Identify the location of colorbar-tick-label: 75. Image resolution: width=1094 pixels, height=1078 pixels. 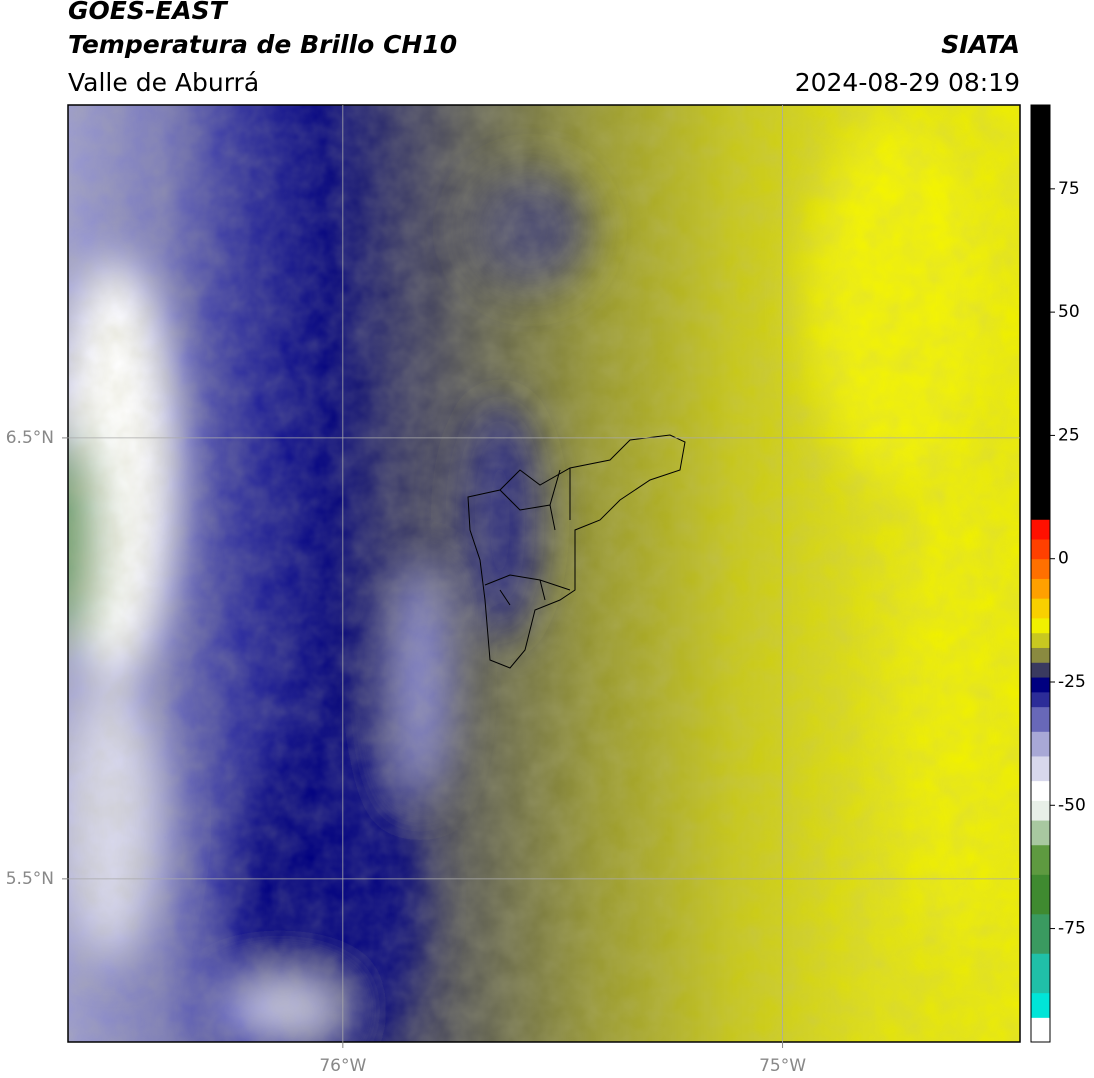
(1069, 189).